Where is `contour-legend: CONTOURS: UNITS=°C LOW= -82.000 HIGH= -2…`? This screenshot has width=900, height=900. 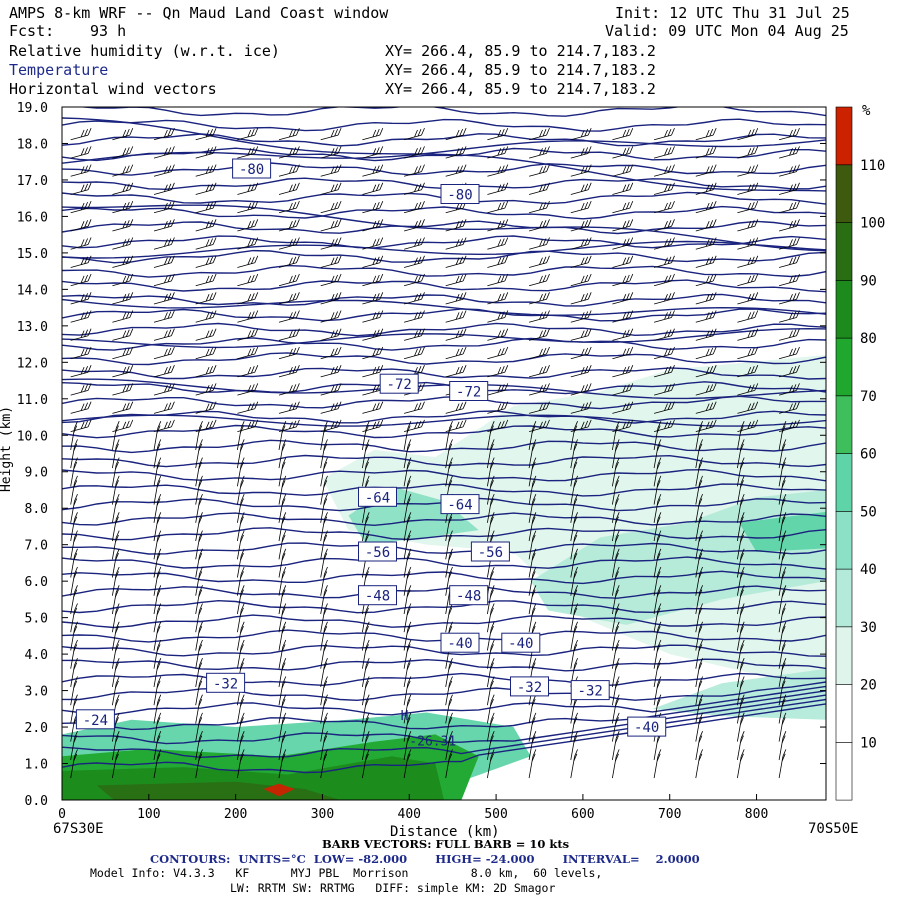
contour-legend: CONTOURS: UNITS=°C LOW= -82.000 HIGH= -2… is located at coordinates (425, 859).